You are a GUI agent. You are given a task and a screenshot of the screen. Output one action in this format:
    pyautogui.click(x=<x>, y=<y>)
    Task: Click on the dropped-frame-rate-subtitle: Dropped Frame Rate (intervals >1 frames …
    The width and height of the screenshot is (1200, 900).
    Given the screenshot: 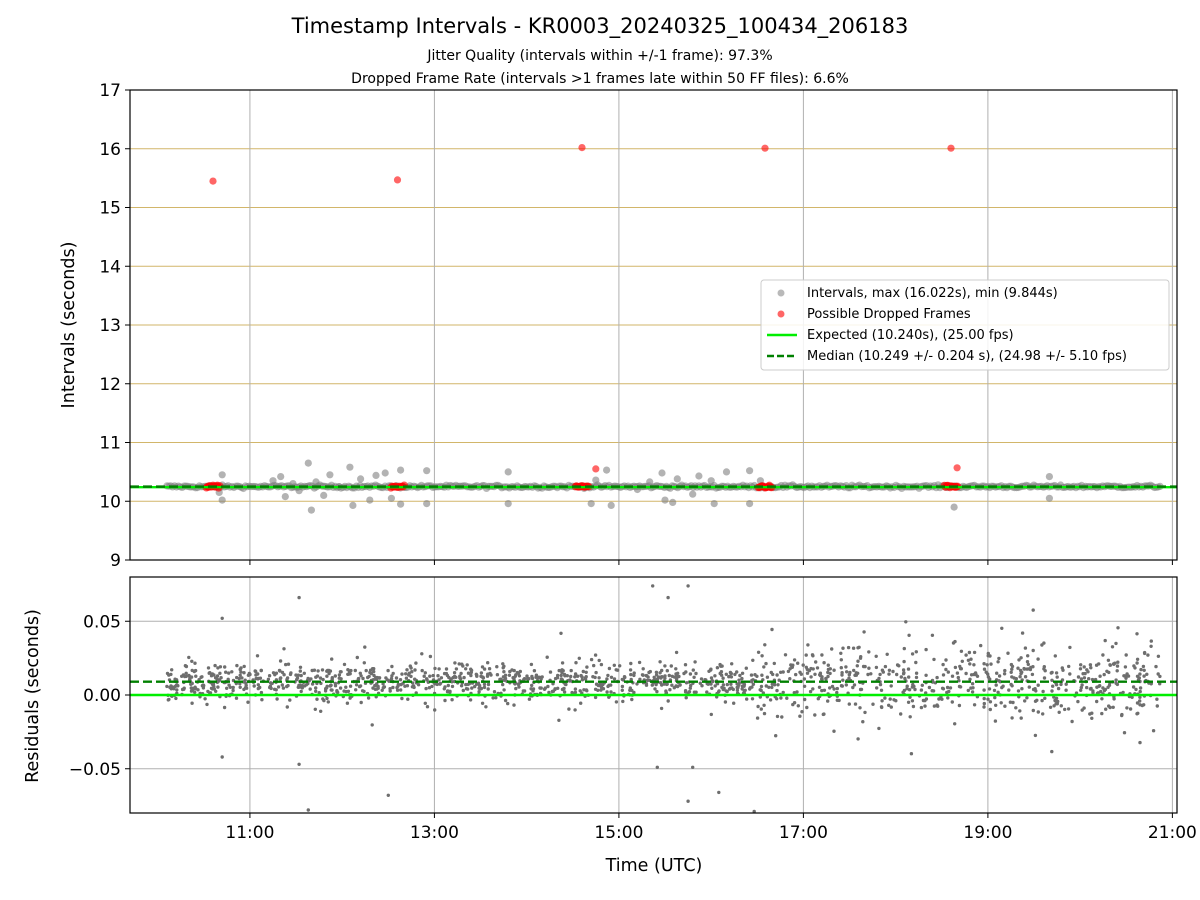 What is the action you would take?
    pyautogui.click(x=600, y=79)
    